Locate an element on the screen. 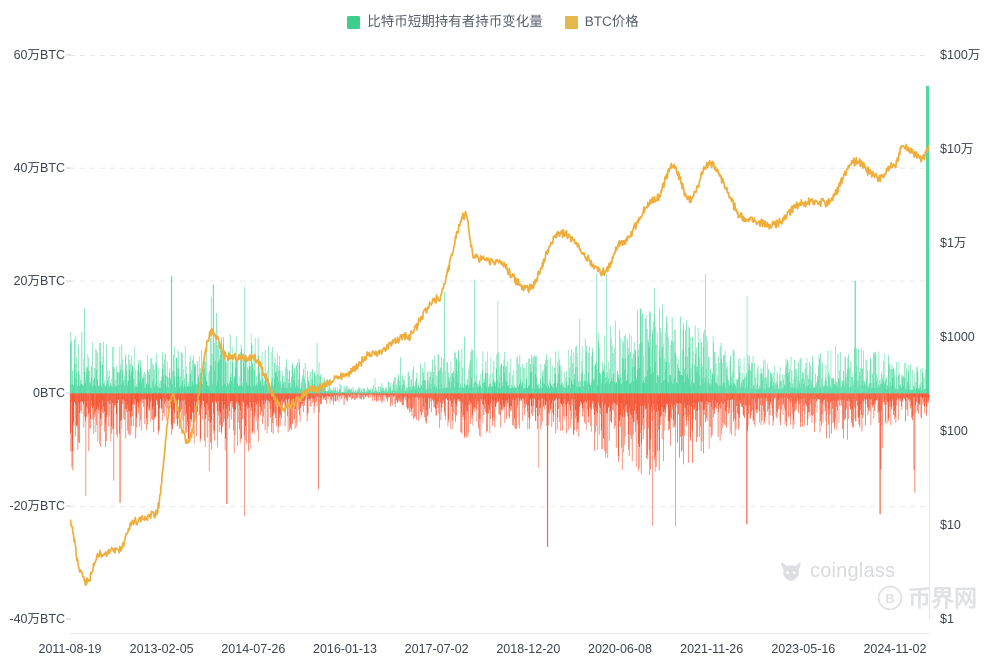 The height and width of the screenshot is (656, 986). legend-item-sth-change: 比特币短期持有者持币变化量 is located at coordinates (445, 22).